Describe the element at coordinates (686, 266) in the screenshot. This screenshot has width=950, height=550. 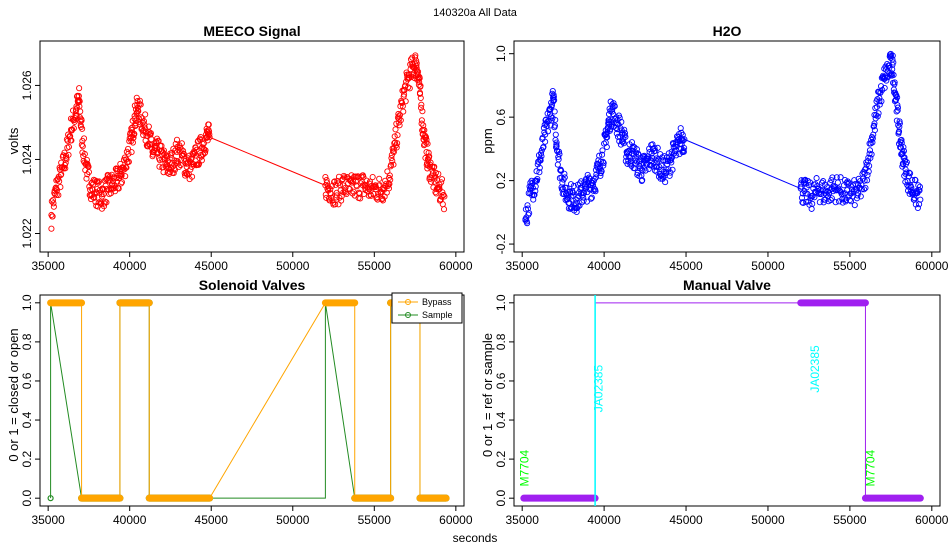
I see `h2o-xtick-label: 45000` at that location.